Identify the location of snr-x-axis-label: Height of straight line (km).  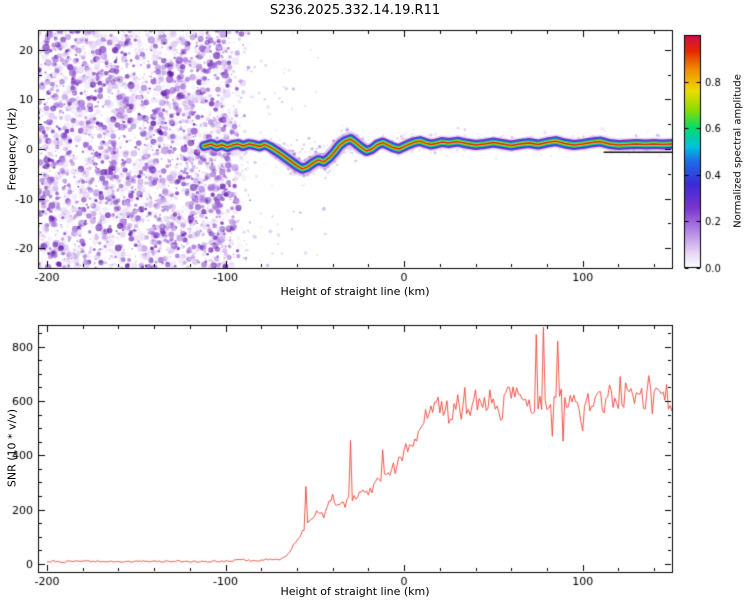
(355, 591).